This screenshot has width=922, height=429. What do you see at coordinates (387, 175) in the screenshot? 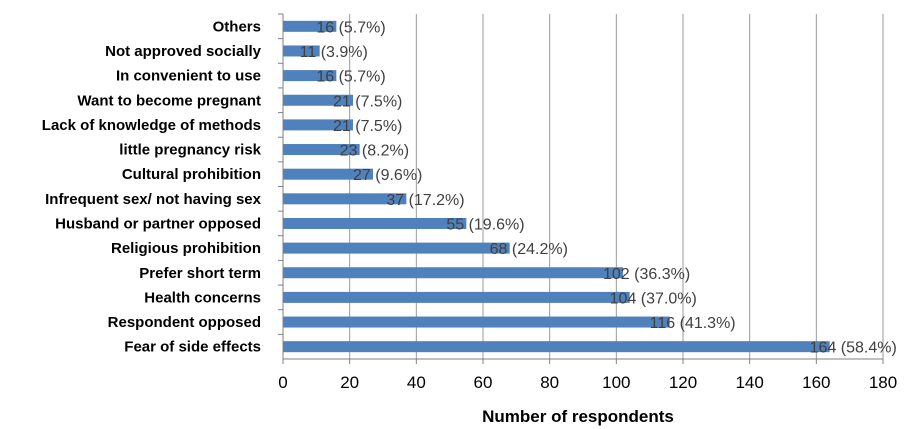
I see `data-label-6: 27 (9.6%)` at bounding box center [387, 175].